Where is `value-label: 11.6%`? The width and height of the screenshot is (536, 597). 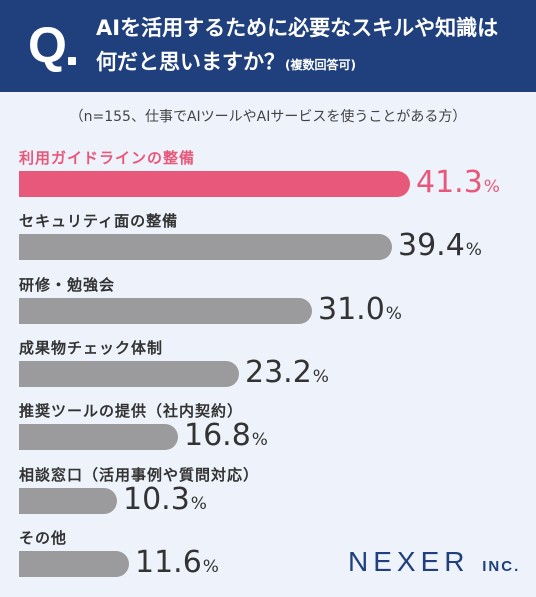
value-label: 11.6% is located at coordinates (177, 563).